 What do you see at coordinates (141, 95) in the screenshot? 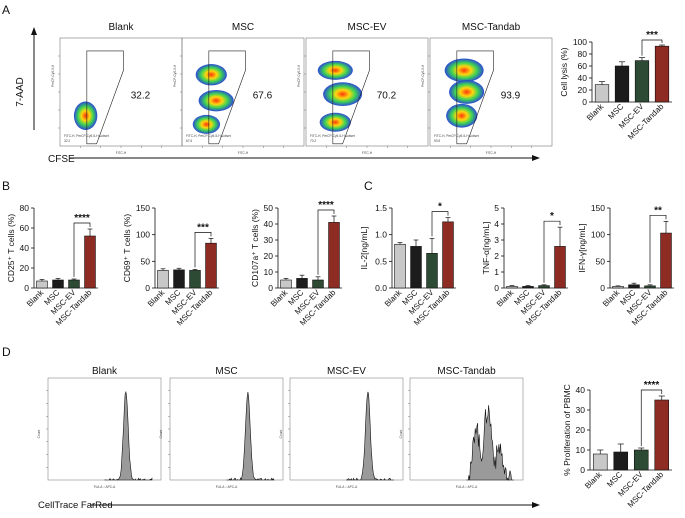
I see `flow-gate-percent: 32.2` at bounding box center [141, 95].